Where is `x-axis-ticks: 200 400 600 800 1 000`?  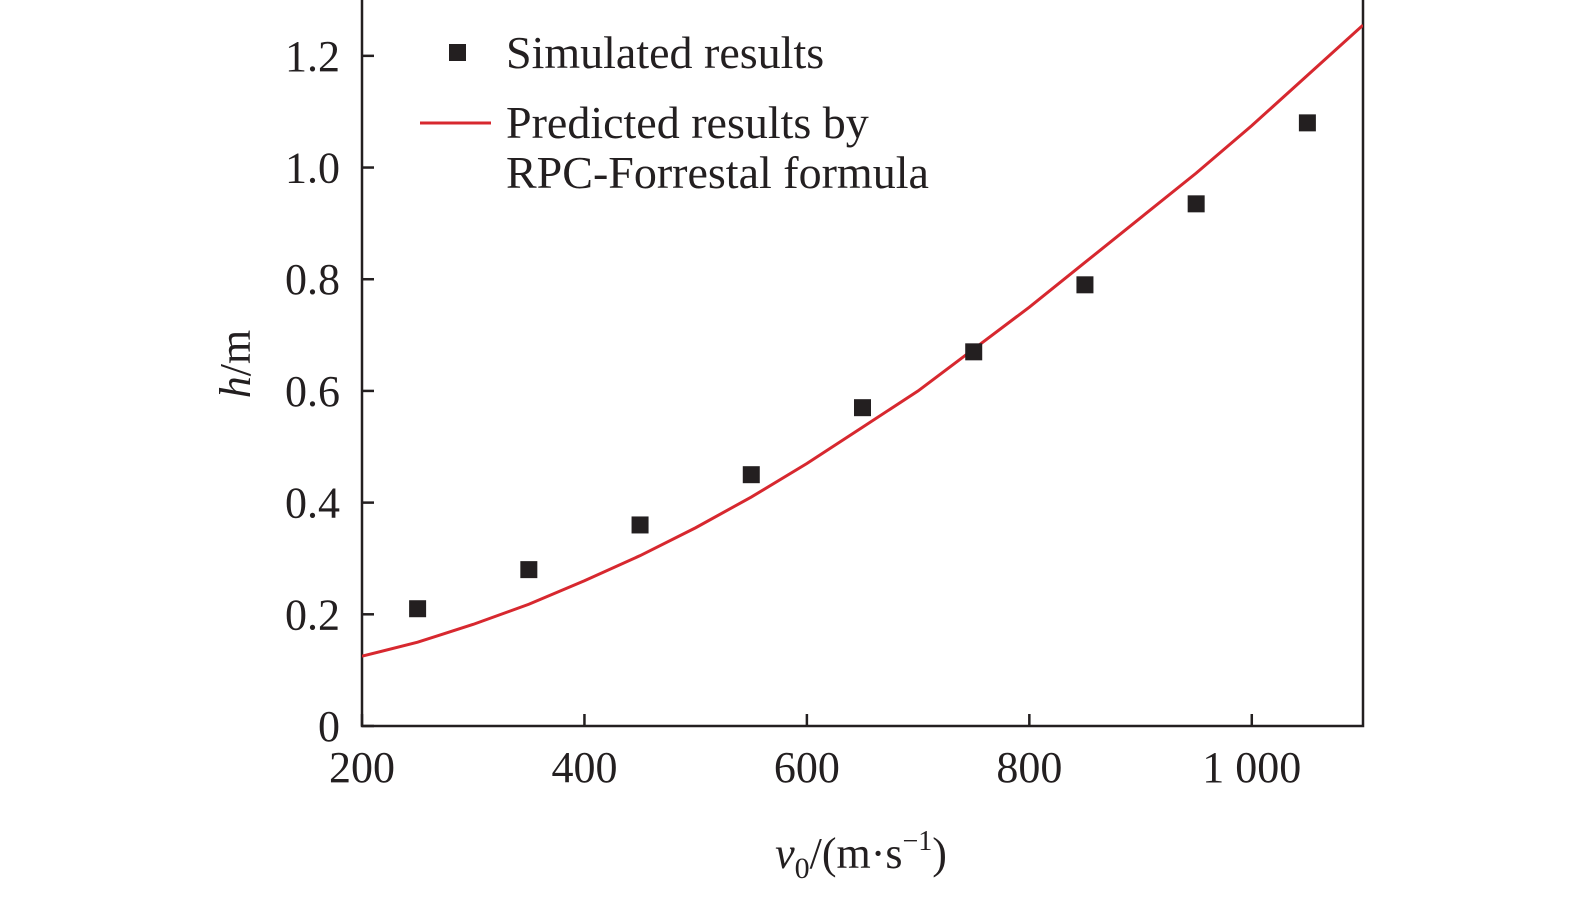 x-axis-ticks: 200 400 600 800 1 000 is located at coordinates (815, 753).